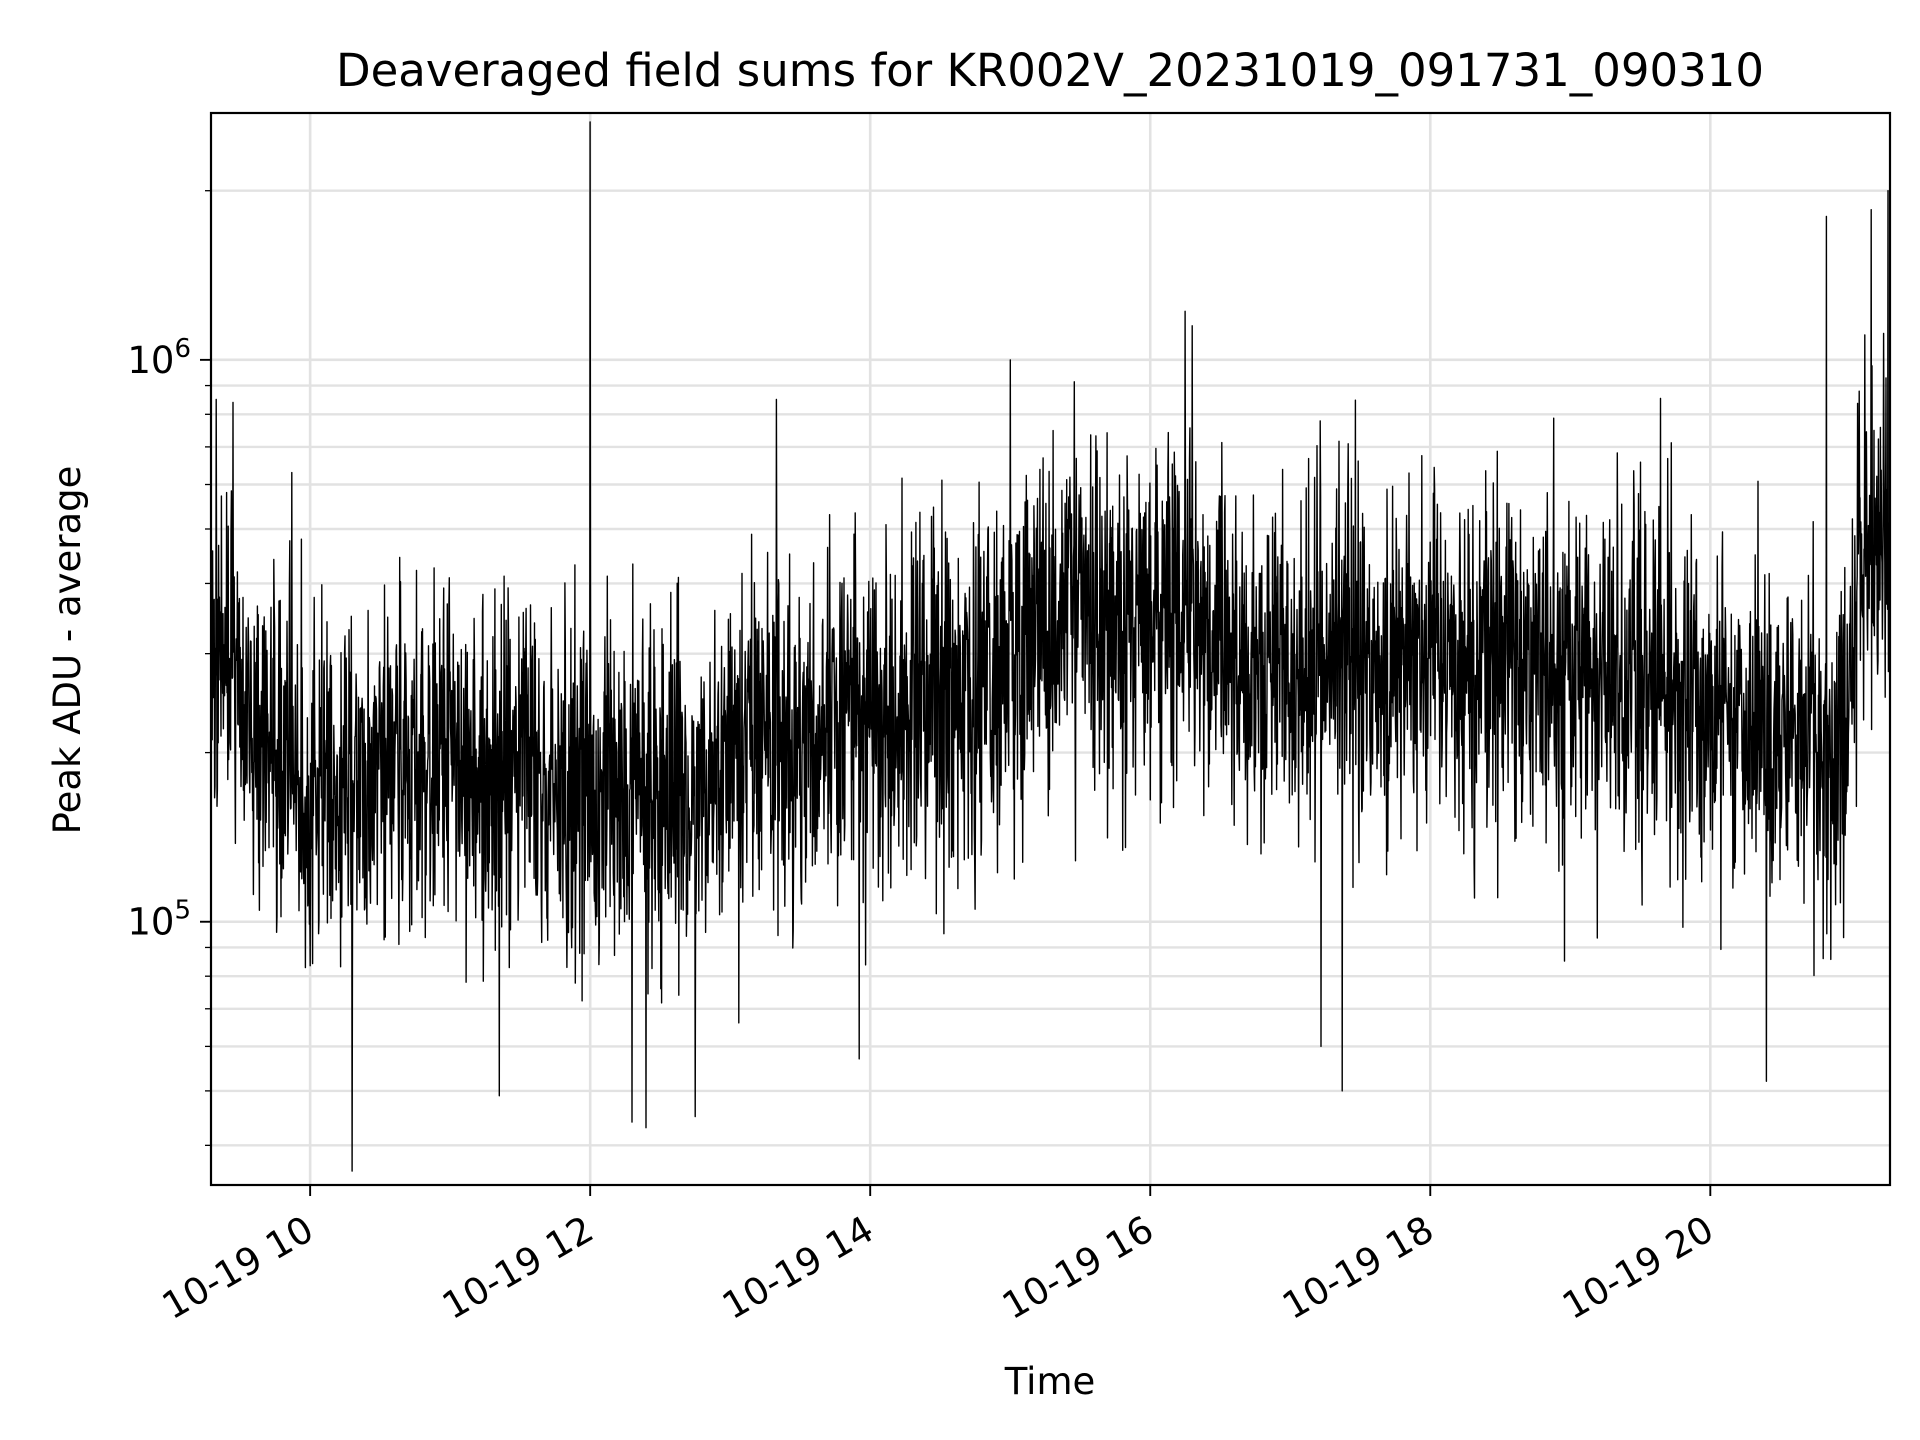 The width and height of the screenshot is (1920, 1440). What do you see at coordinates (1638, 1268) in the screenshot?
I see `x-tick-label: 10-19 20` at bounding box center [1638, 1268].